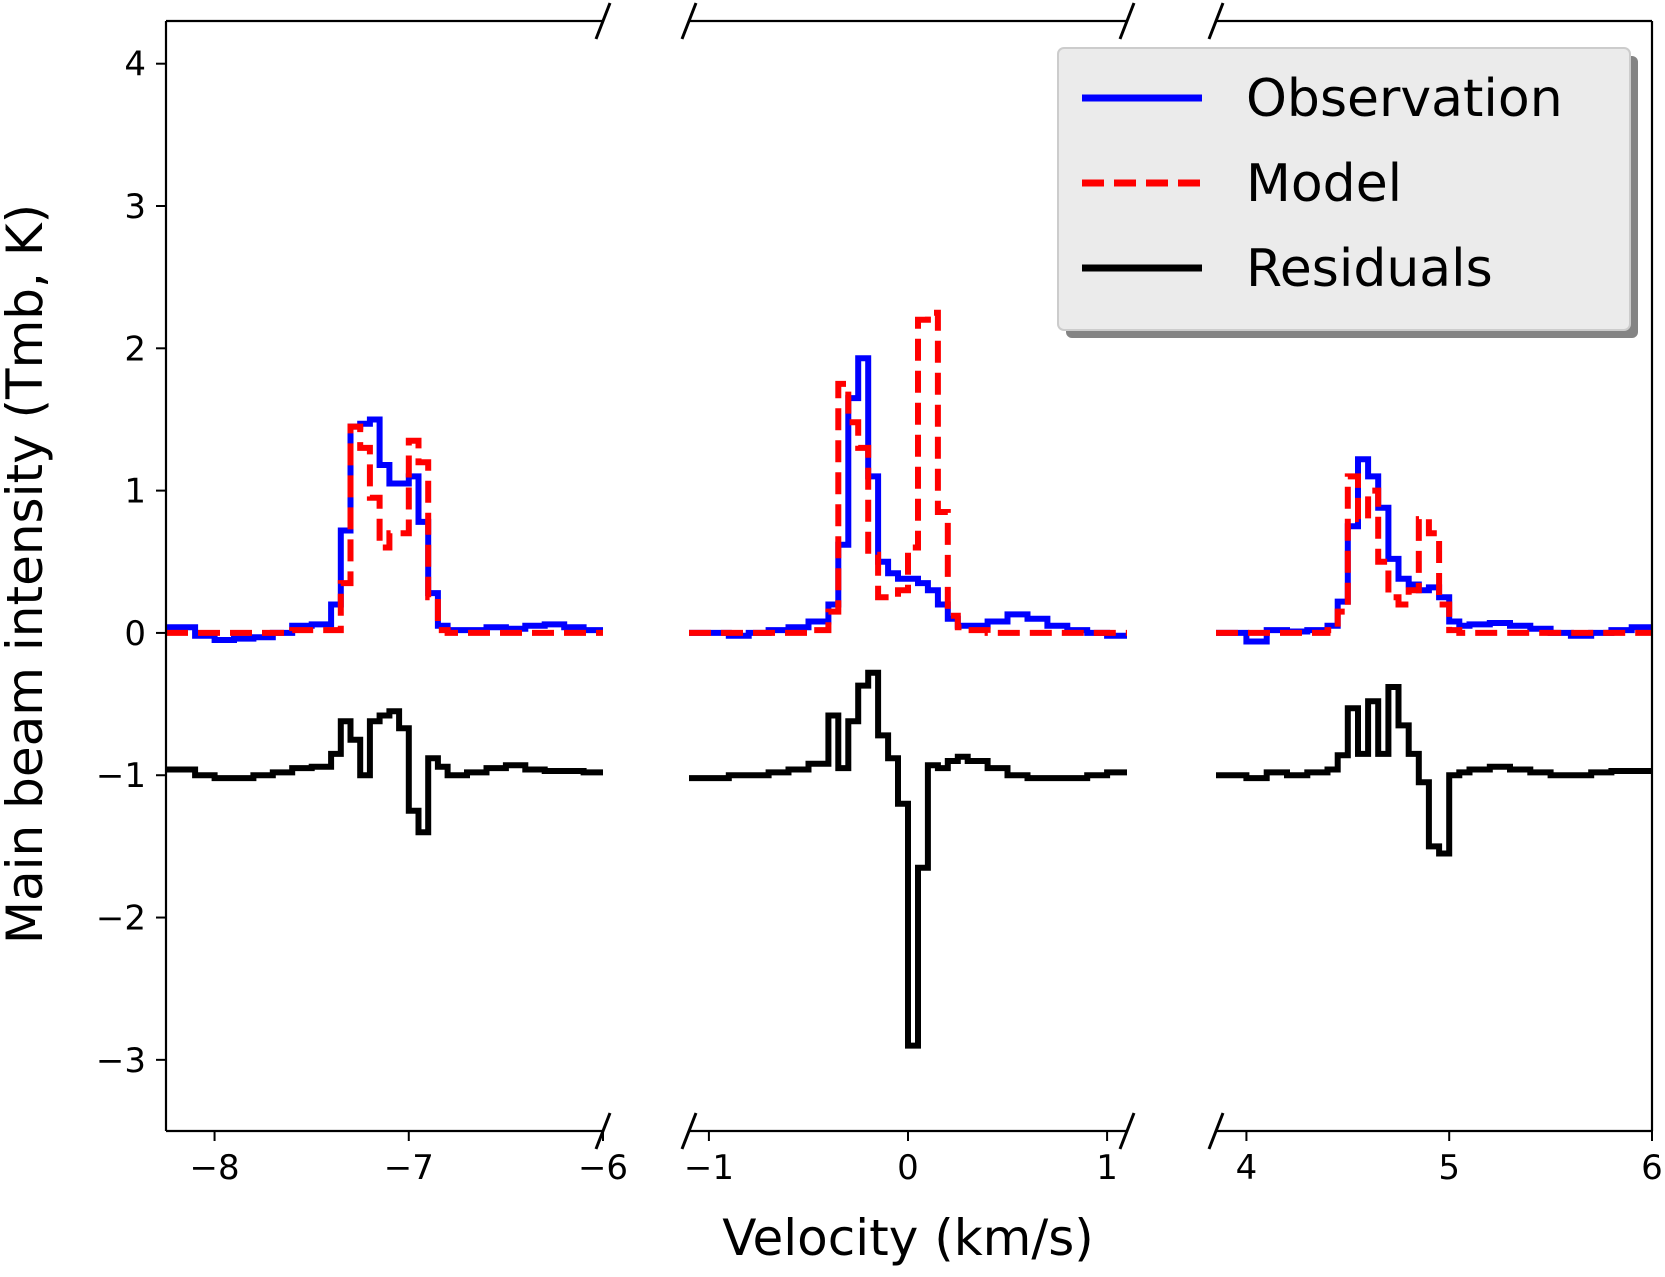  Describe the element at coordinates (908, 1238) in the screenshot. I see `x-axis-title: Velocity (km/s)` at that location.